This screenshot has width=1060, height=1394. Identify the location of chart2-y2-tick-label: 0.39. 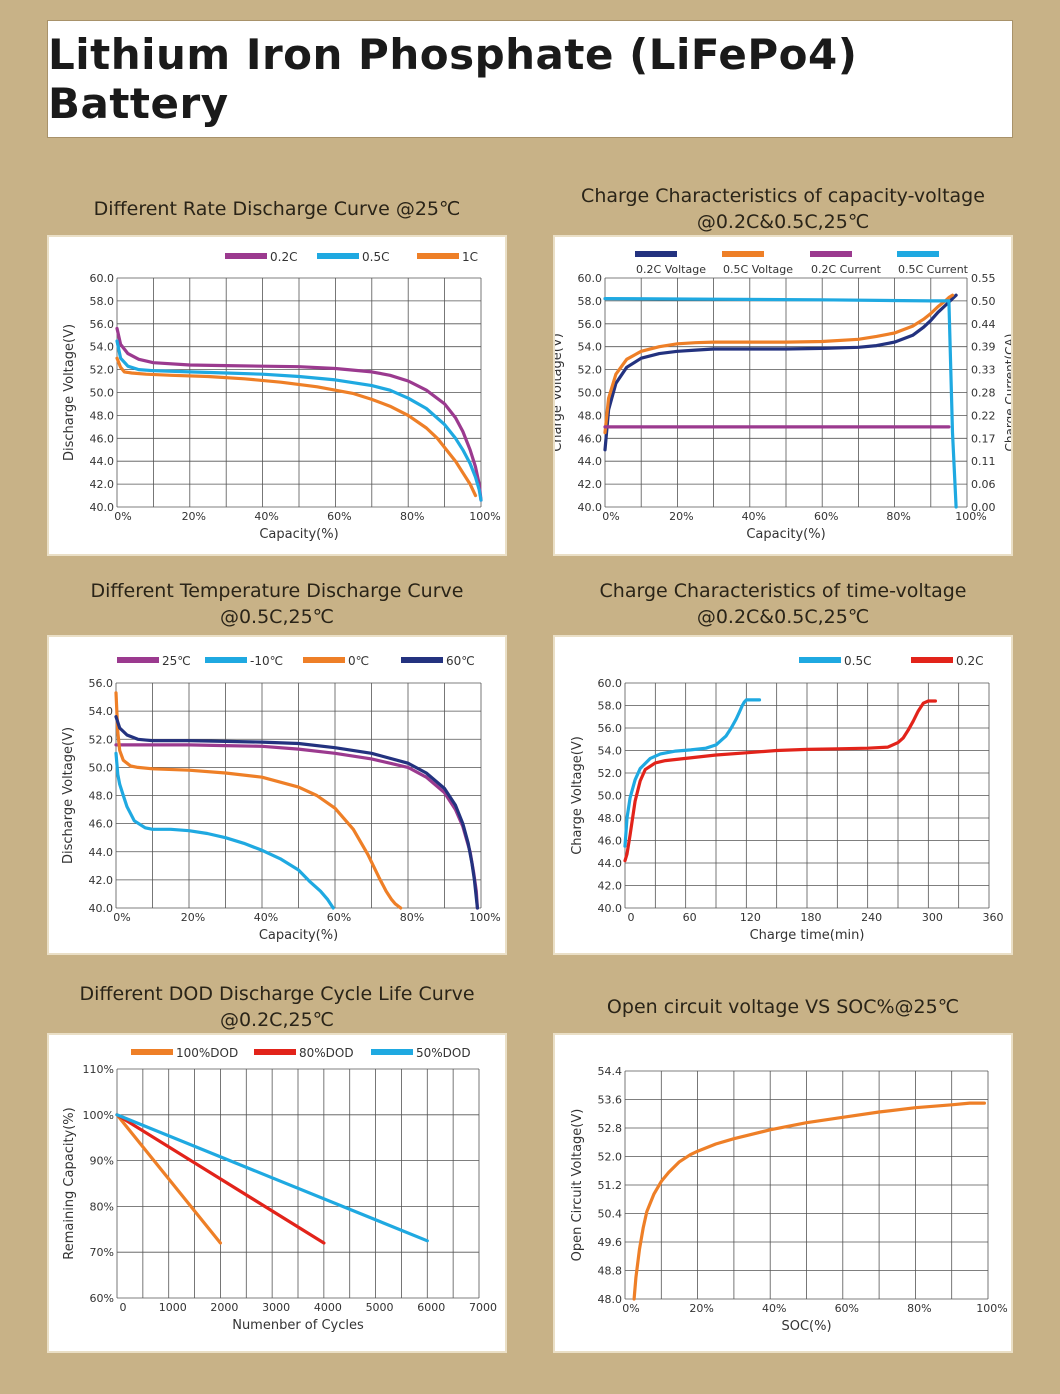
(983, 347).